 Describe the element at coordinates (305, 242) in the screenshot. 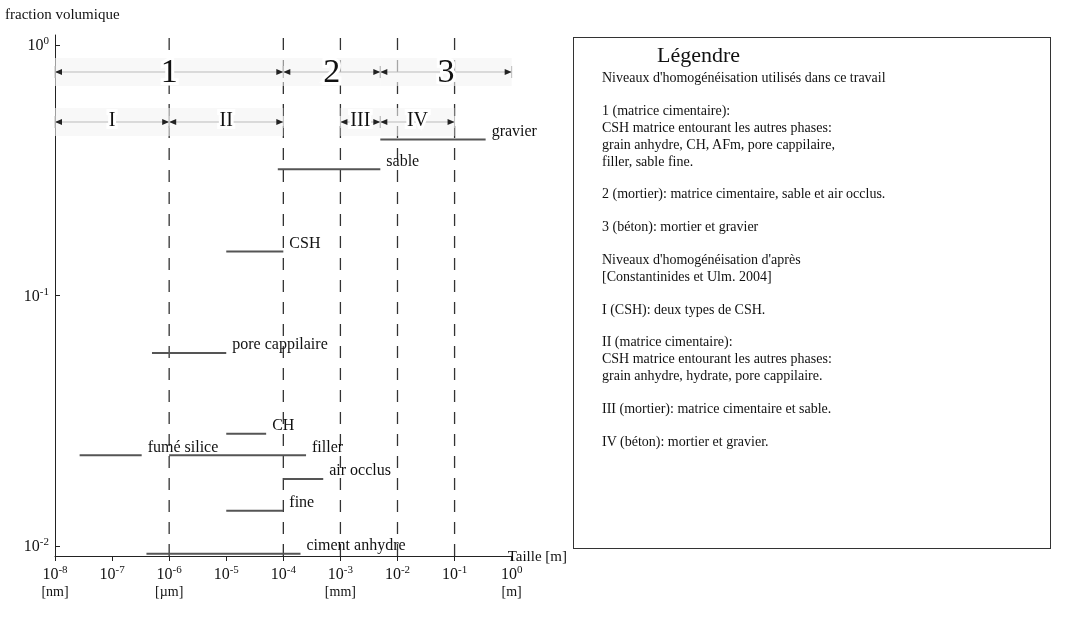

I see `series-label: CSH` at that location.